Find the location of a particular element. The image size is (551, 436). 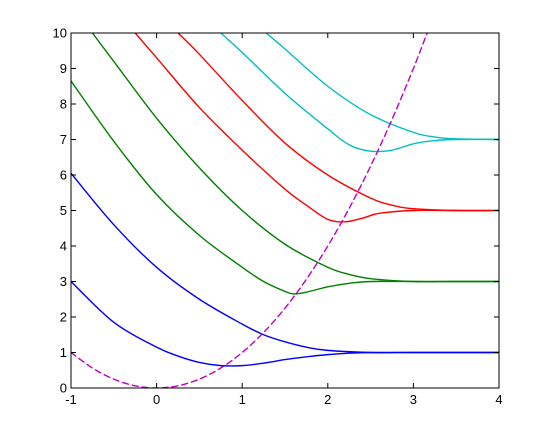

y-tick-label: 0 is located at coordinates (63, 388).